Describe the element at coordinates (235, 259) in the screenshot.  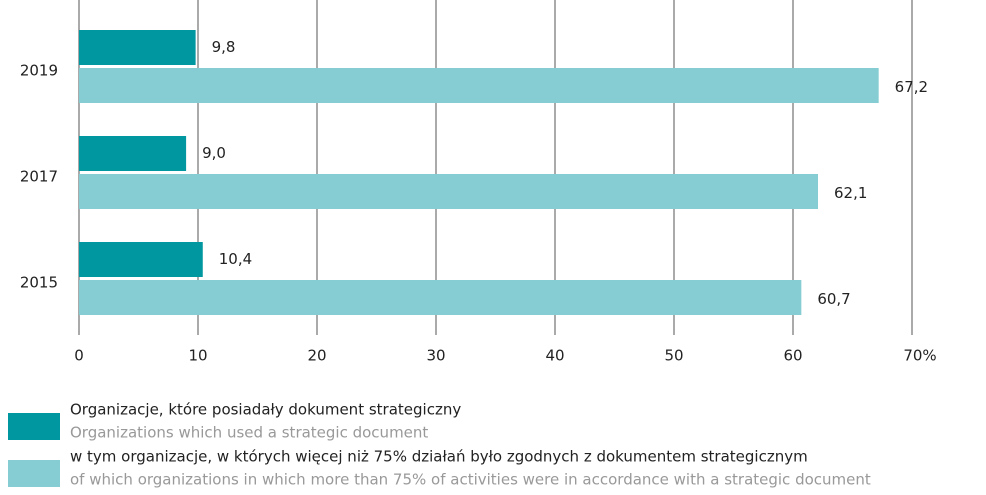
I see `value-label: 10,4` at that location.